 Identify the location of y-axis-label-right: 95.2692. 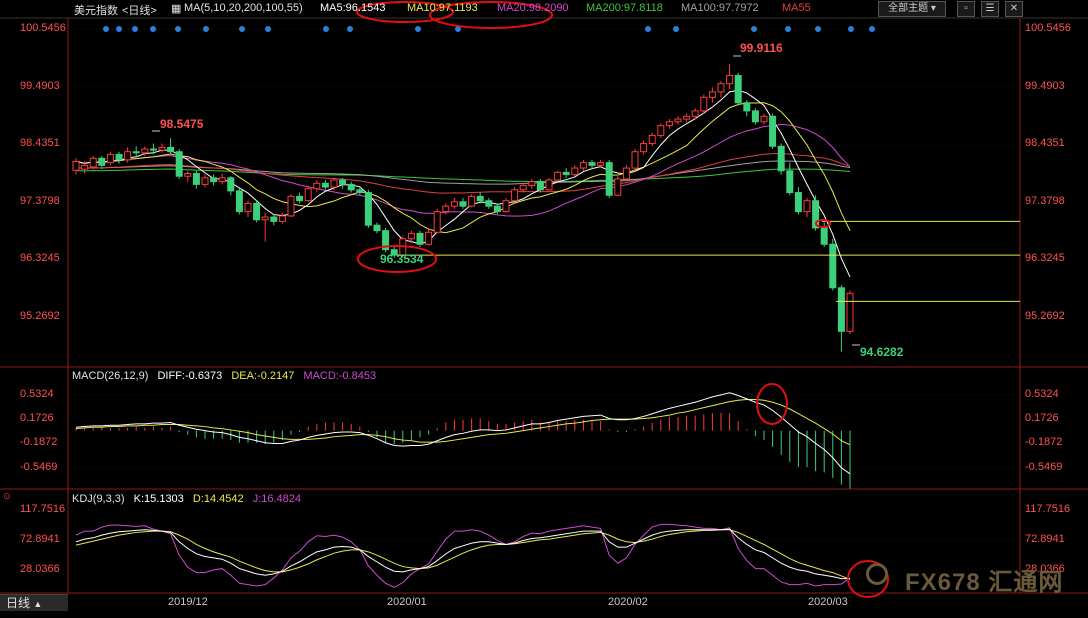
(1045, 315).